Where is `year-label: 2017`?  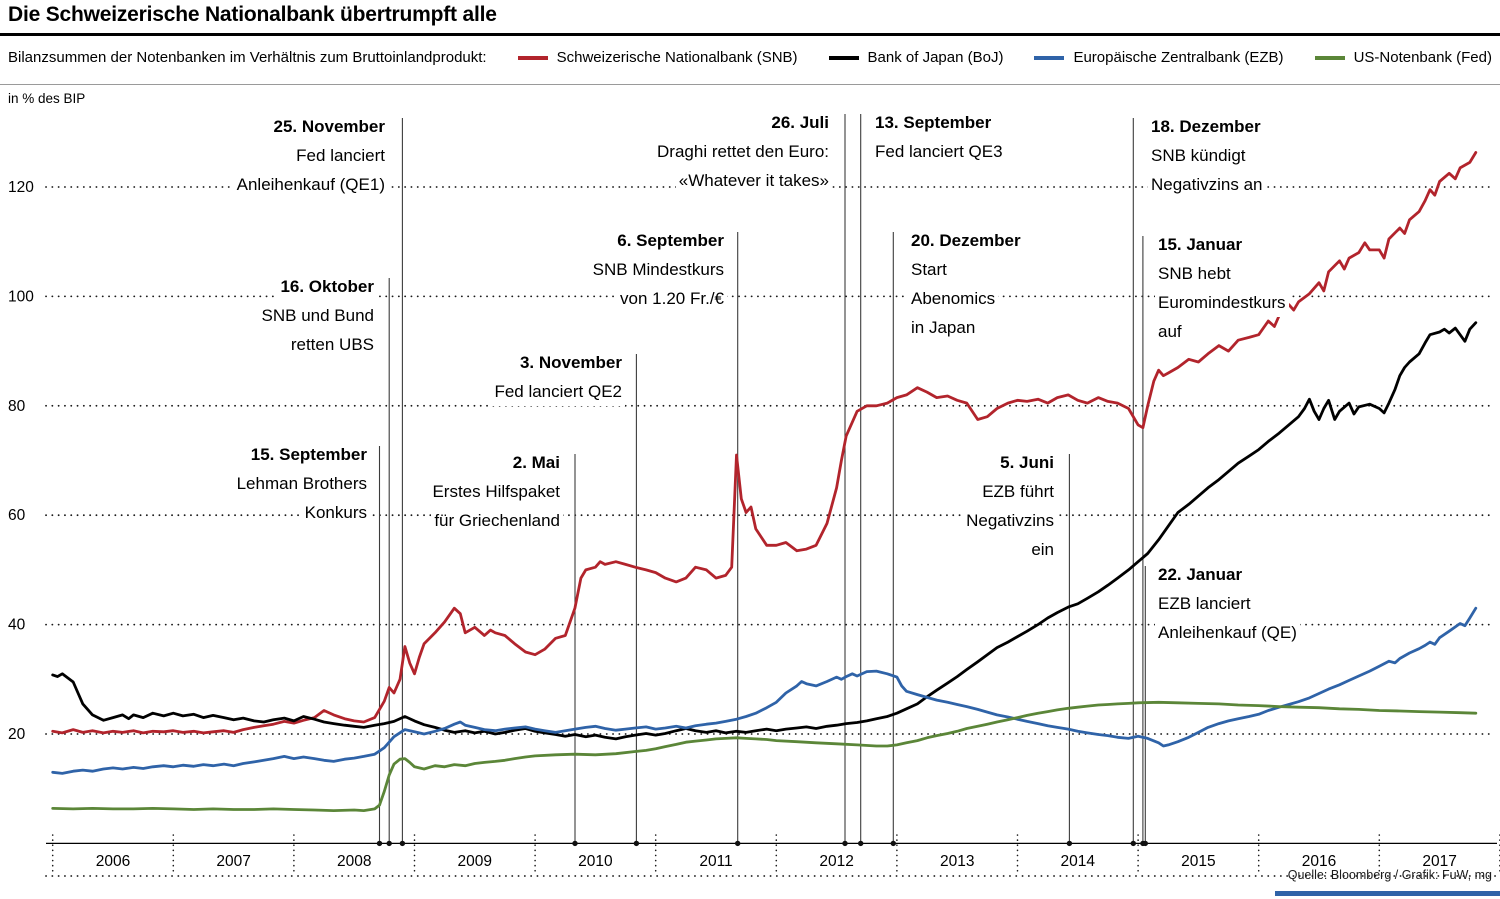 year-label: 2017 is located at coordinates (1439, 861).